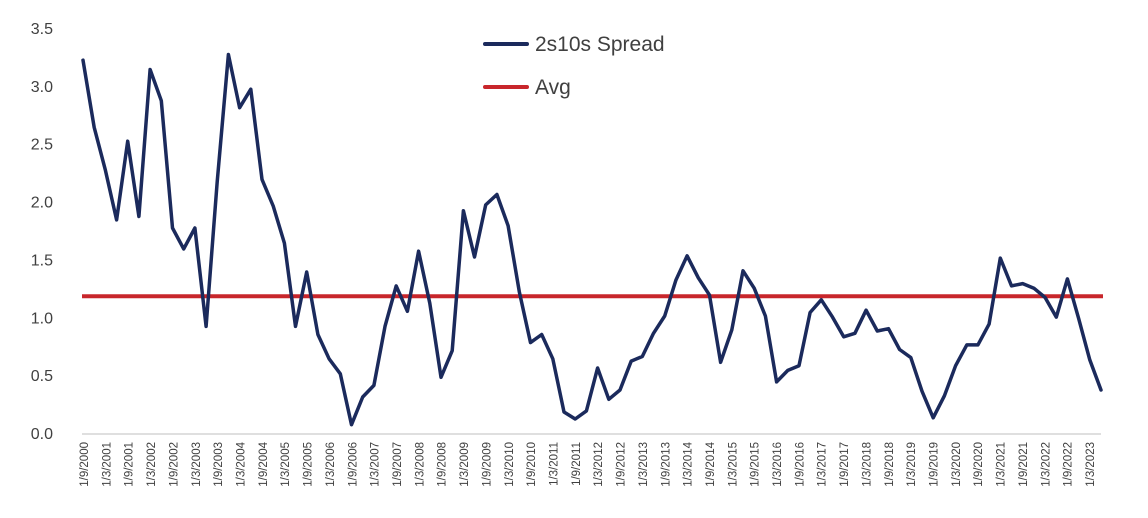  What do you see at coordinates (510, 464) in the screenshot?
I see `x-tick-label: 1/3/2010` at bounding box center [510, 464].